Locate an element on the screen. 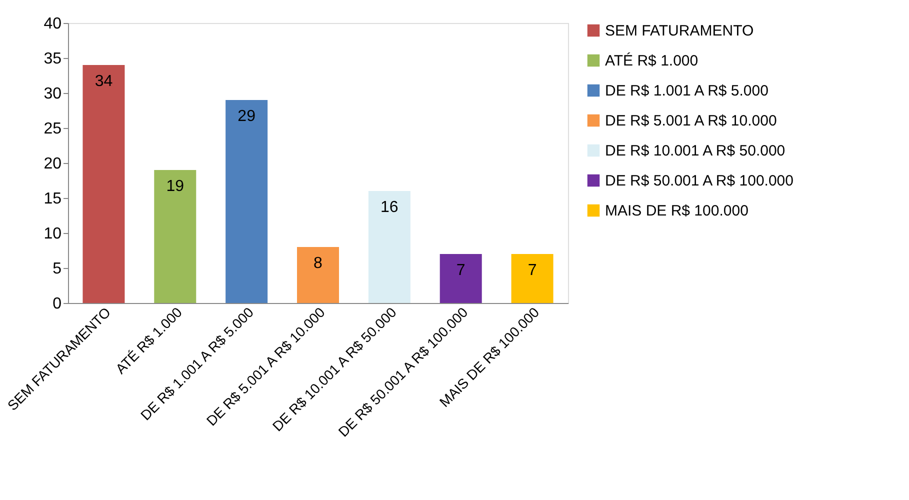  legend-label: DE R$ 10.001 A R$ 50.000 is located at coordinates (695, 151).